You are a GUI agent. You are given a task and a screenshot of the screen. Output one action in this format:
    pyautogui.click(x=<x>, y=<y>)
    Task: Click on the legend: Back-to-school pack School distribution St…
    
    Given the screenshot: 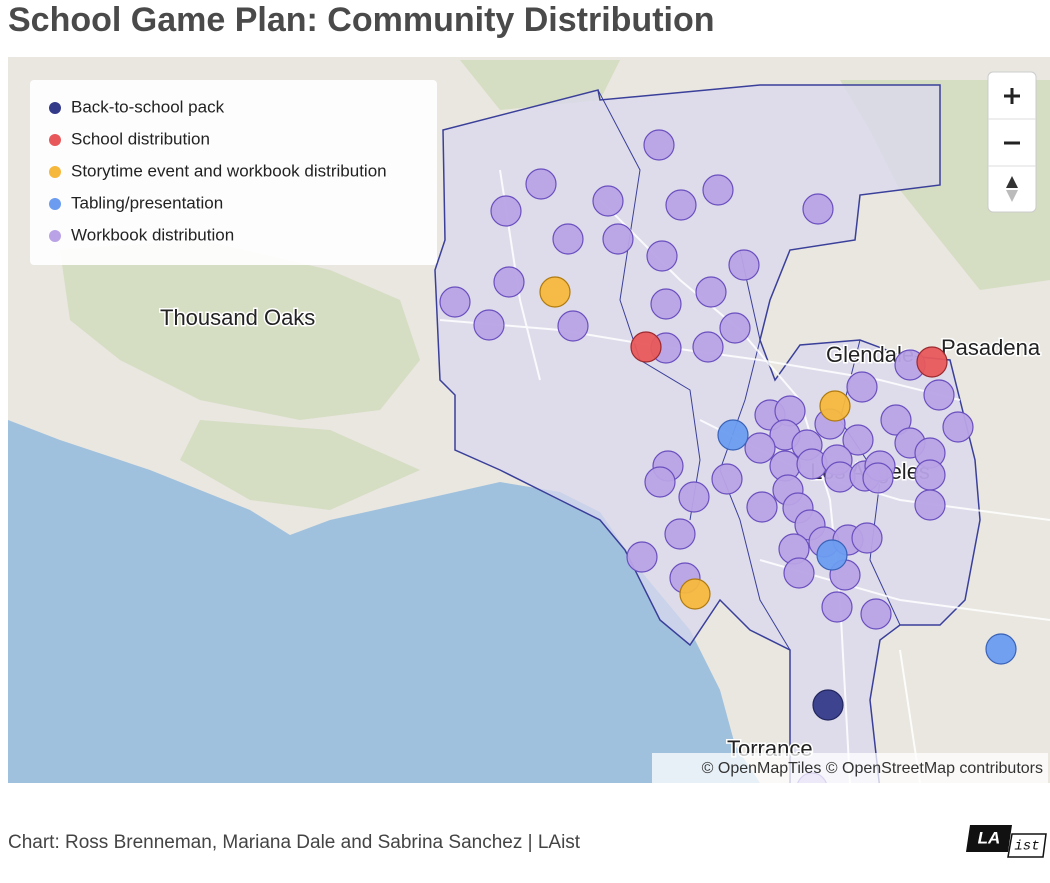 What is the action you would take?
    pyautogui.click(x=218, y=170)
    